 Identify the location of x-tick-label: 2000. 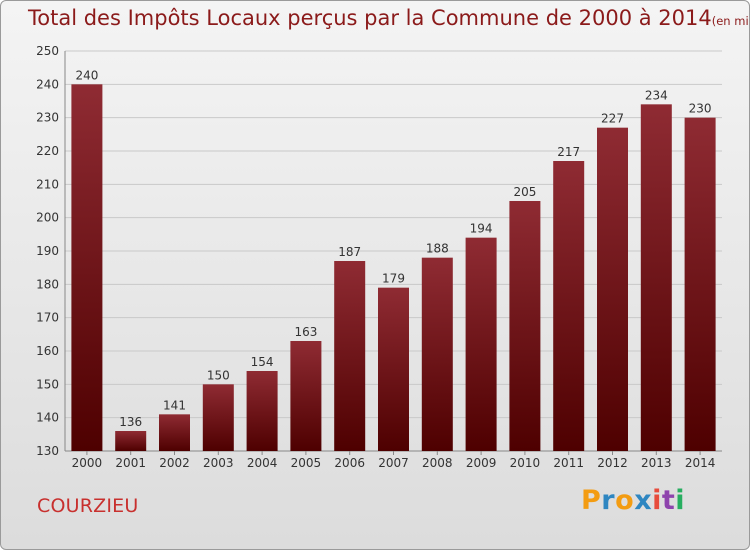
(87, 463).